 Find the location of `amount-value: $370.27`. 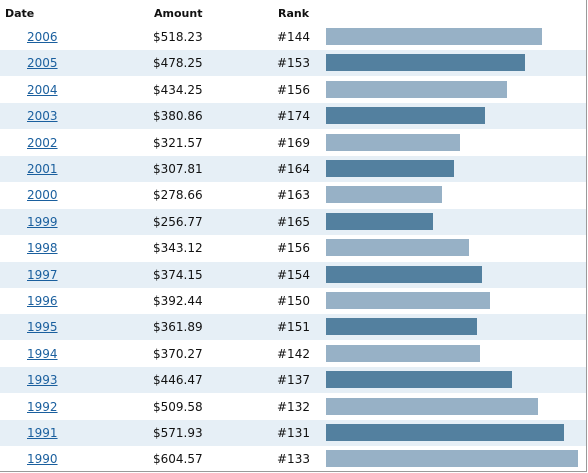

amount-value: $370.27 is located at coordinates (178, 353).